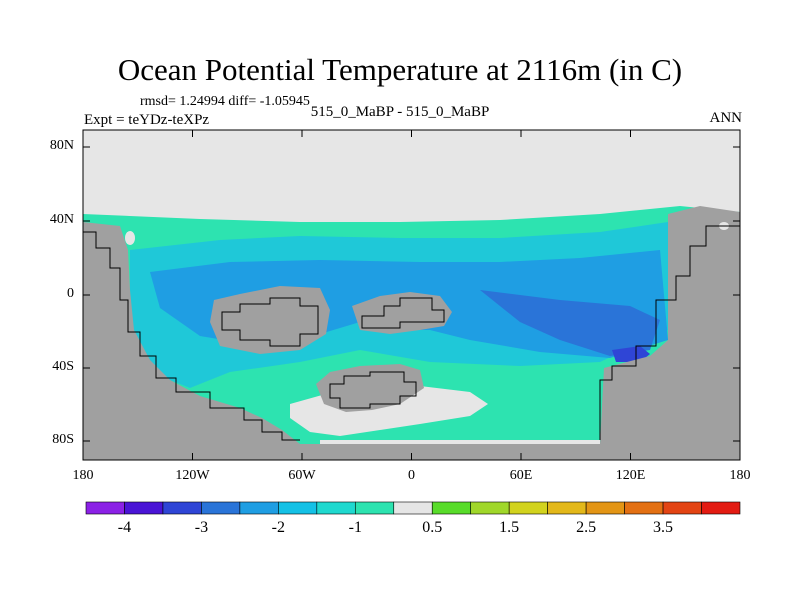 Image resolution: width=800 pixels, height=600 pixels. Describe the element at coordinates (586, 527) in the screenshot. I see `colorbar-label: 2.5` at that location.